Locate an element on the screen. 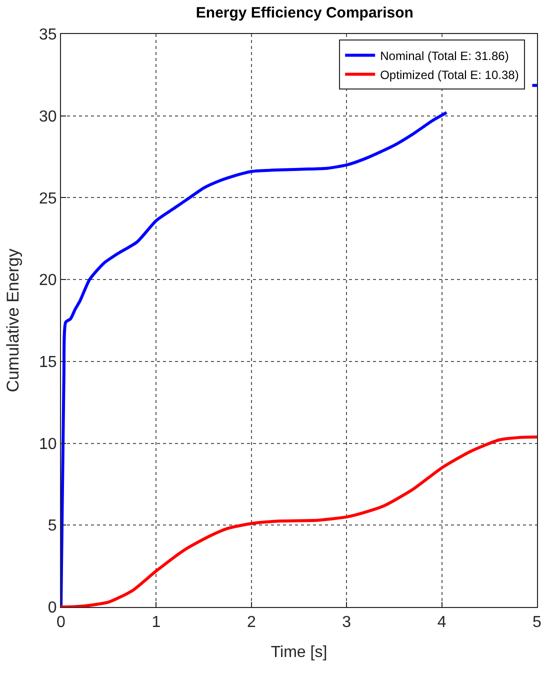 The height and width of the screenshot is (677, 554). y-tick-label: 35 is located at coordinates (48, 35).